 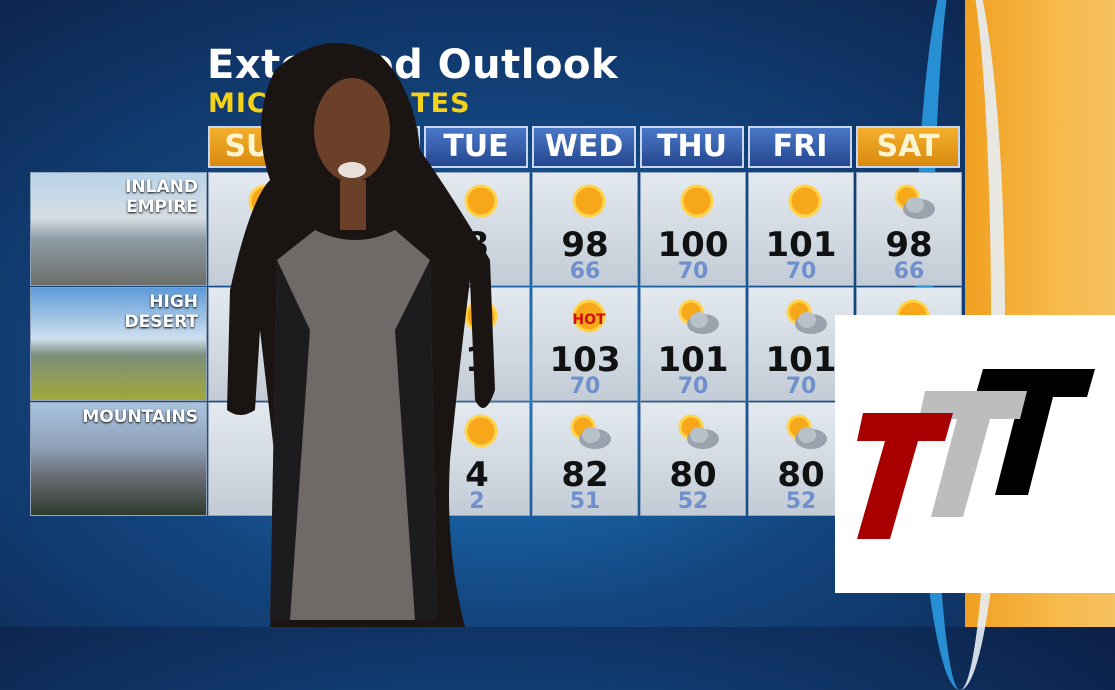 I want to click on region-label: HIGH DESERT, so click(x=161, y=312).